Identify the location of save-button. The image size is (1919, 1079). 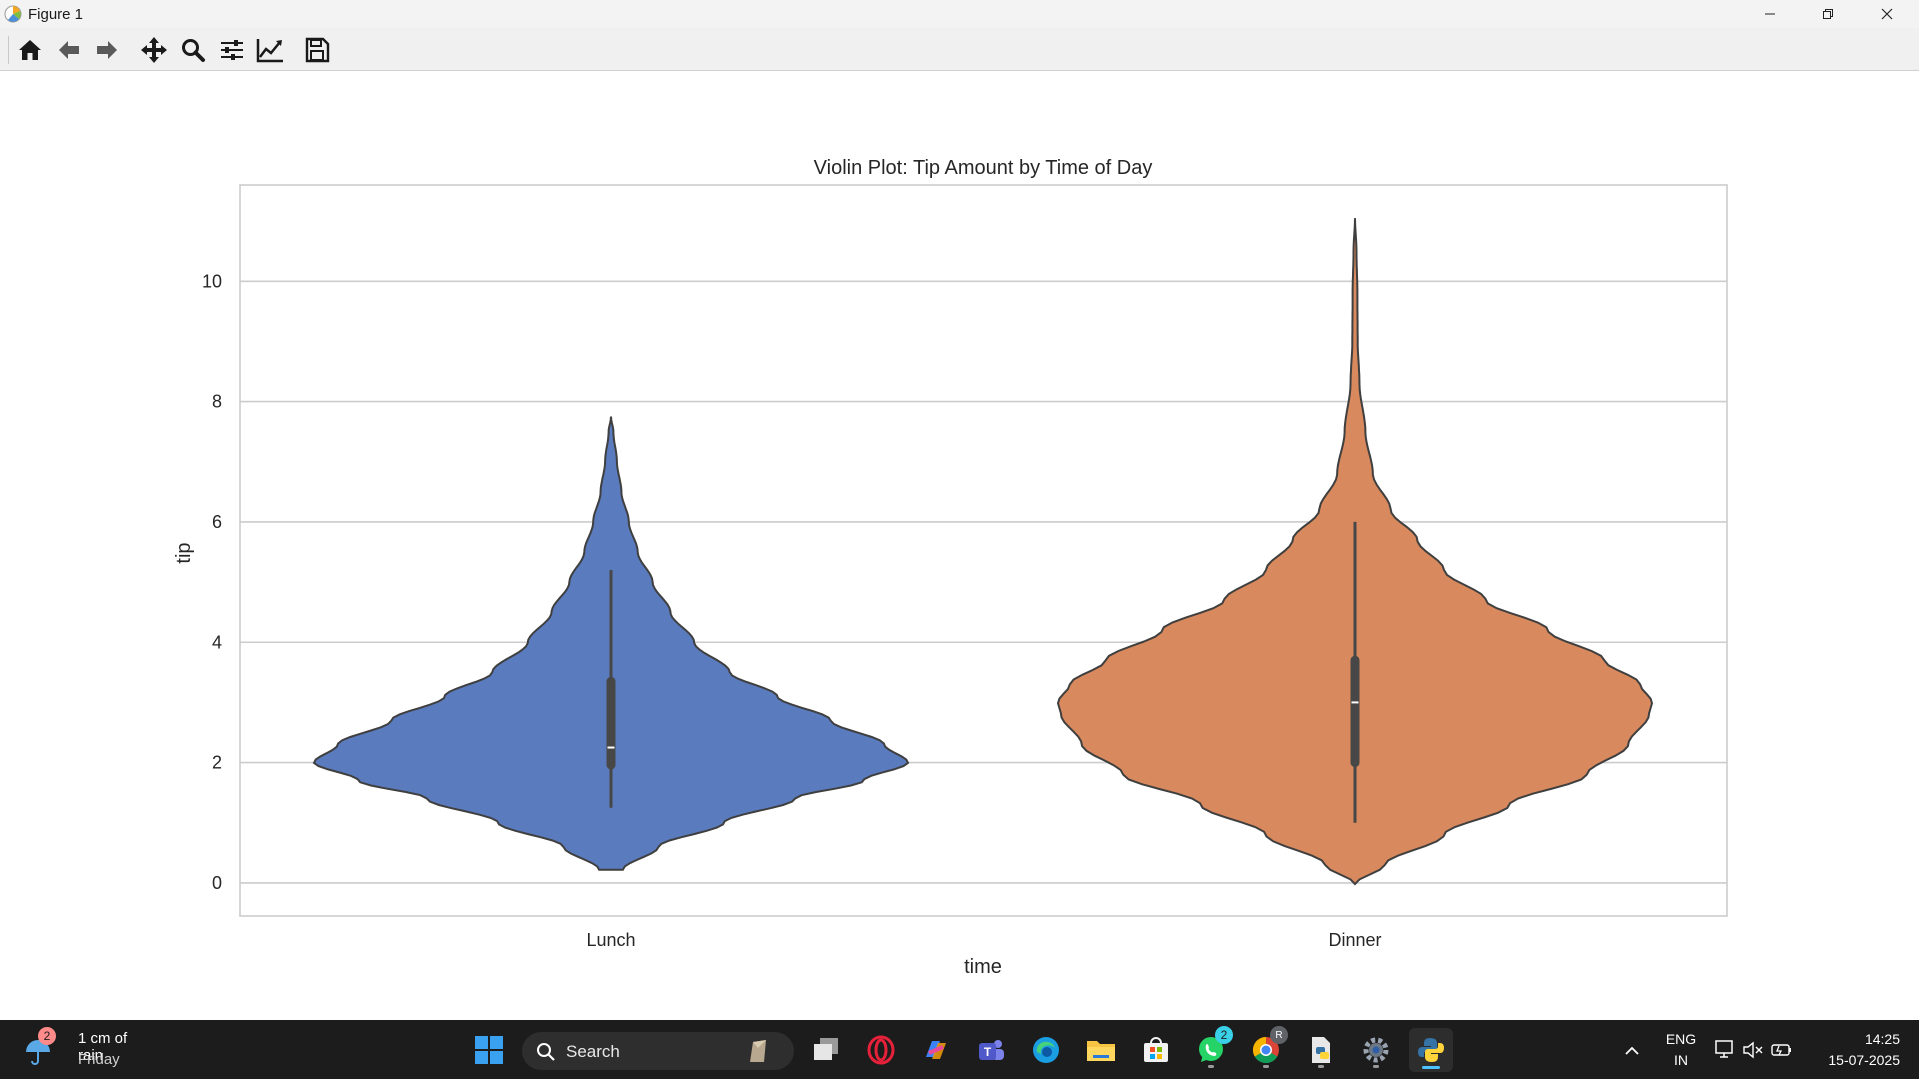
(317, 50).